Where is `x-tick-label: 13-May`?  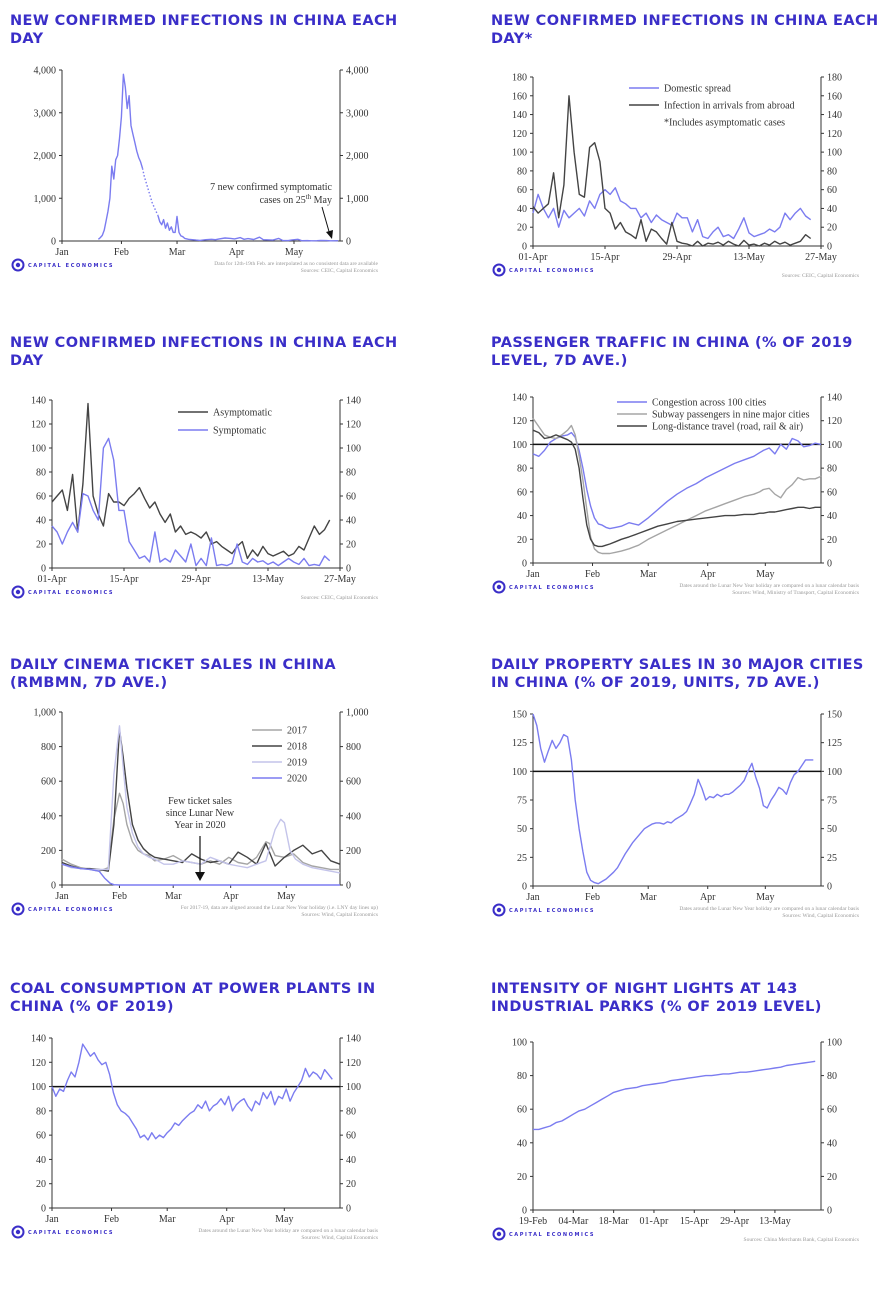
x-tick-label: 13-May is located at coordinates (268, 579).